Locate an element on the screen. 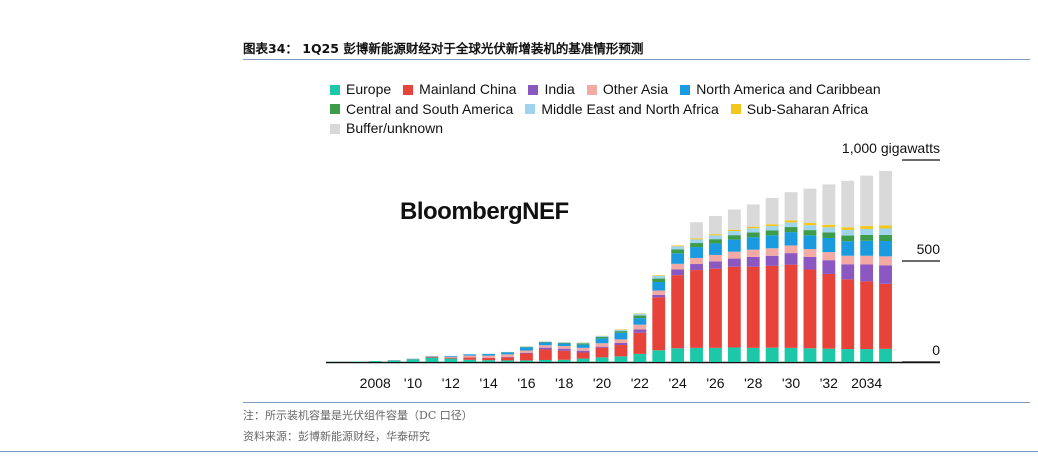 The image size is (1038, 459). legend-item-sub-saharan-africa: Sub-Saharan Africa is located at coordinates (799, 109).